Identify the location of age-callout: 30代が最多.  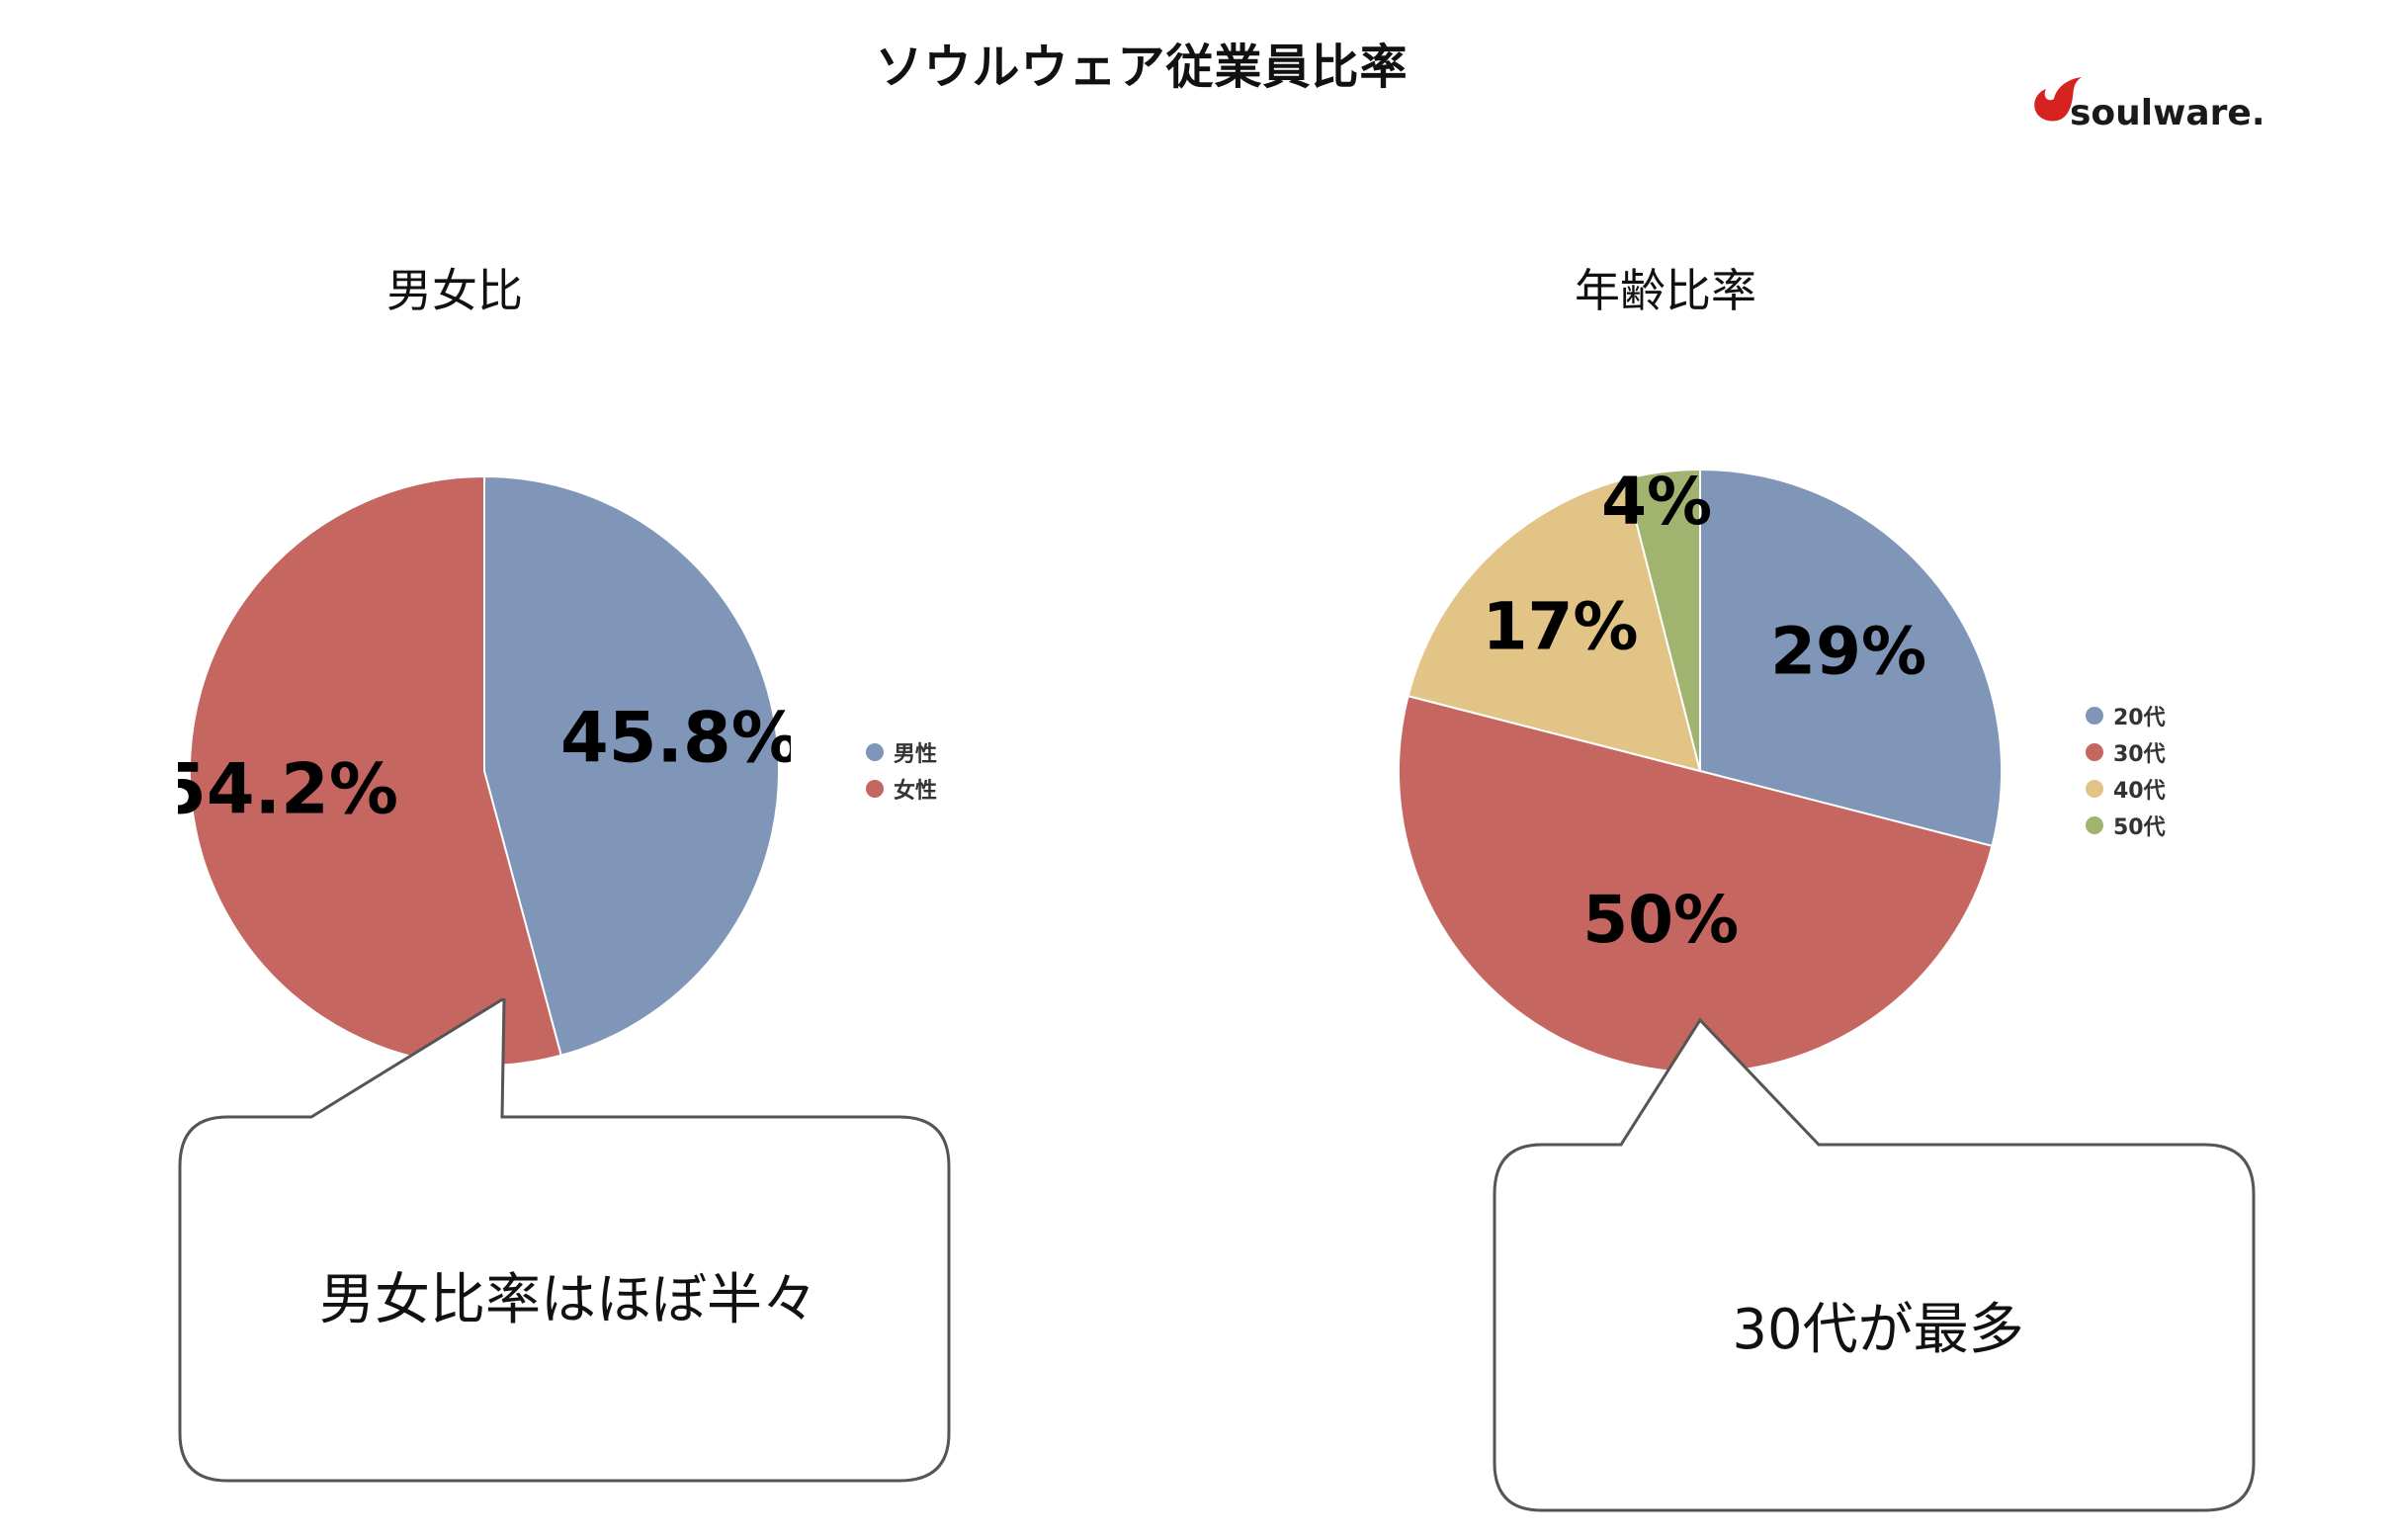
(1878, 1260).